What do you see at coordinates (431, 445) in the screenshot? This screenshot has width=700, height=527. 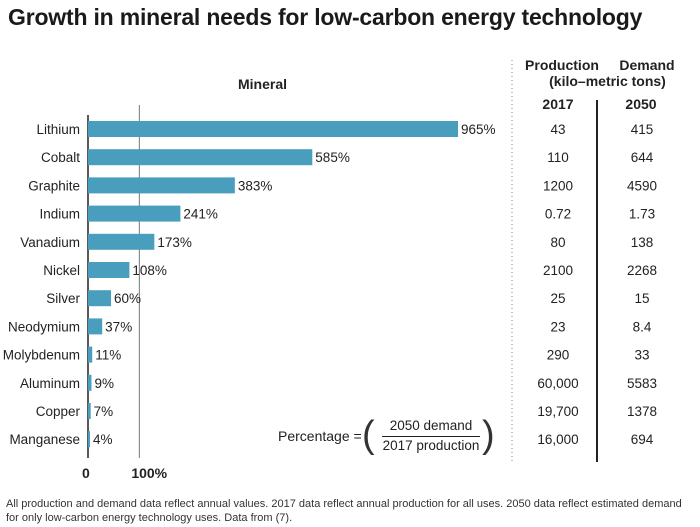 I see `formula-denominator: 2017 production` at bounding box center [431, 445].